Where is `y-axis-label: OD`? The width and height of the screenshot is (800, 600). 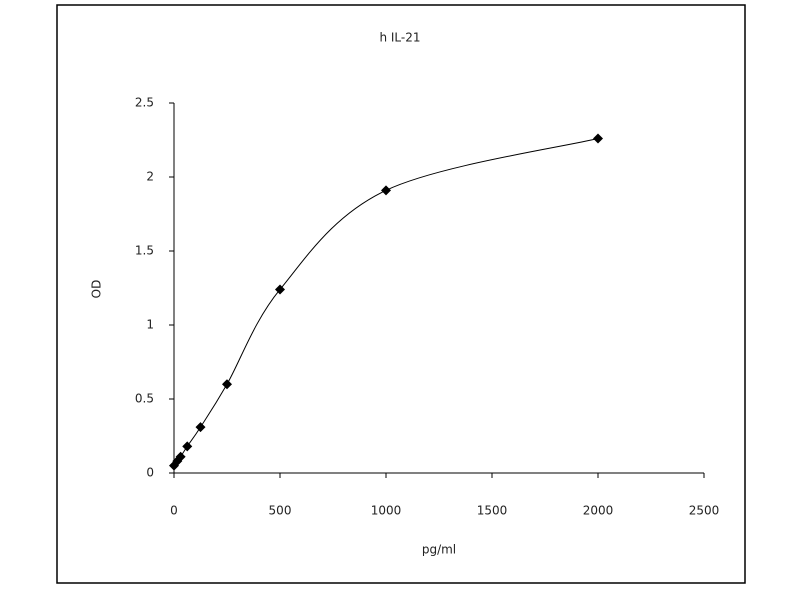
y-axis-label: OD is located at coordinates (97, 289).